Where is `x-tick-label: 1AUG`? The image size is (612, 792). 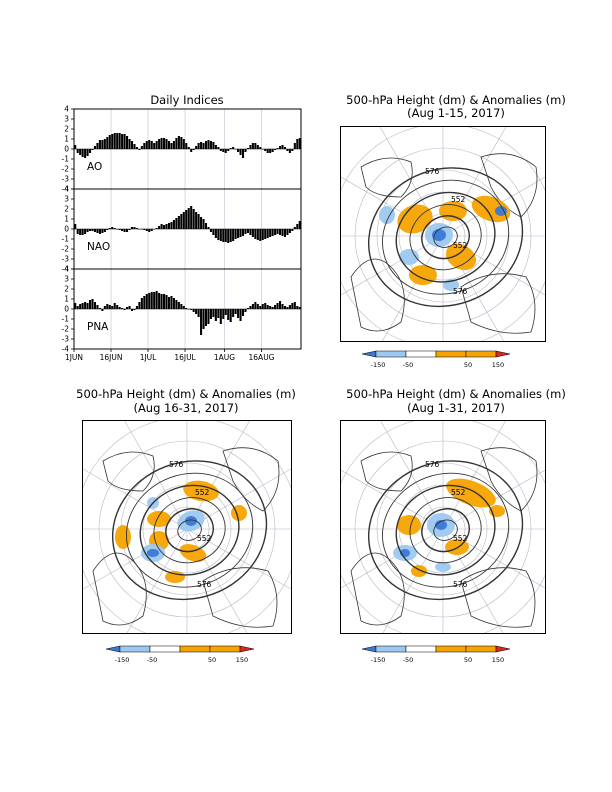
x-tick-label: 1AUG is located at coordinates (224, 357).